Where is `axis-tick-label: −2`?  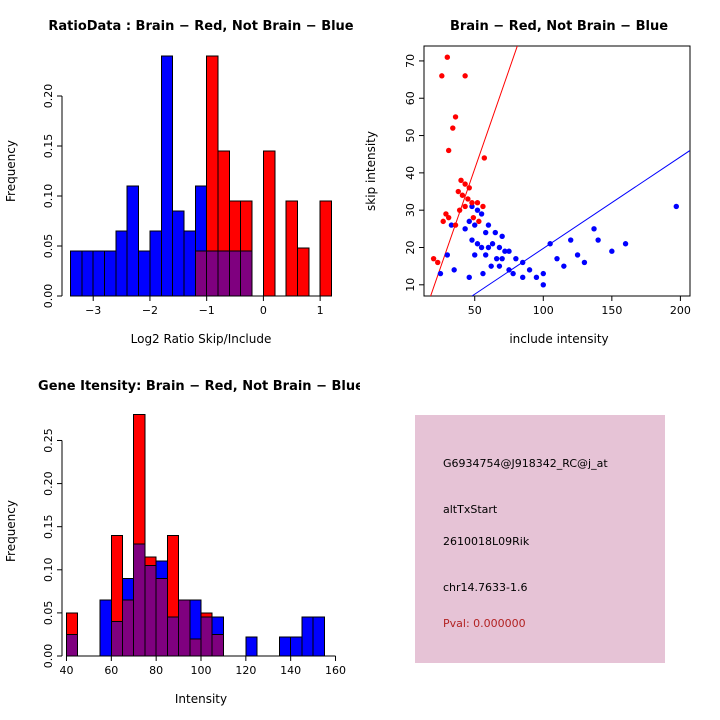
axis-tick-label: −2 is located at coordinates (150, 310).